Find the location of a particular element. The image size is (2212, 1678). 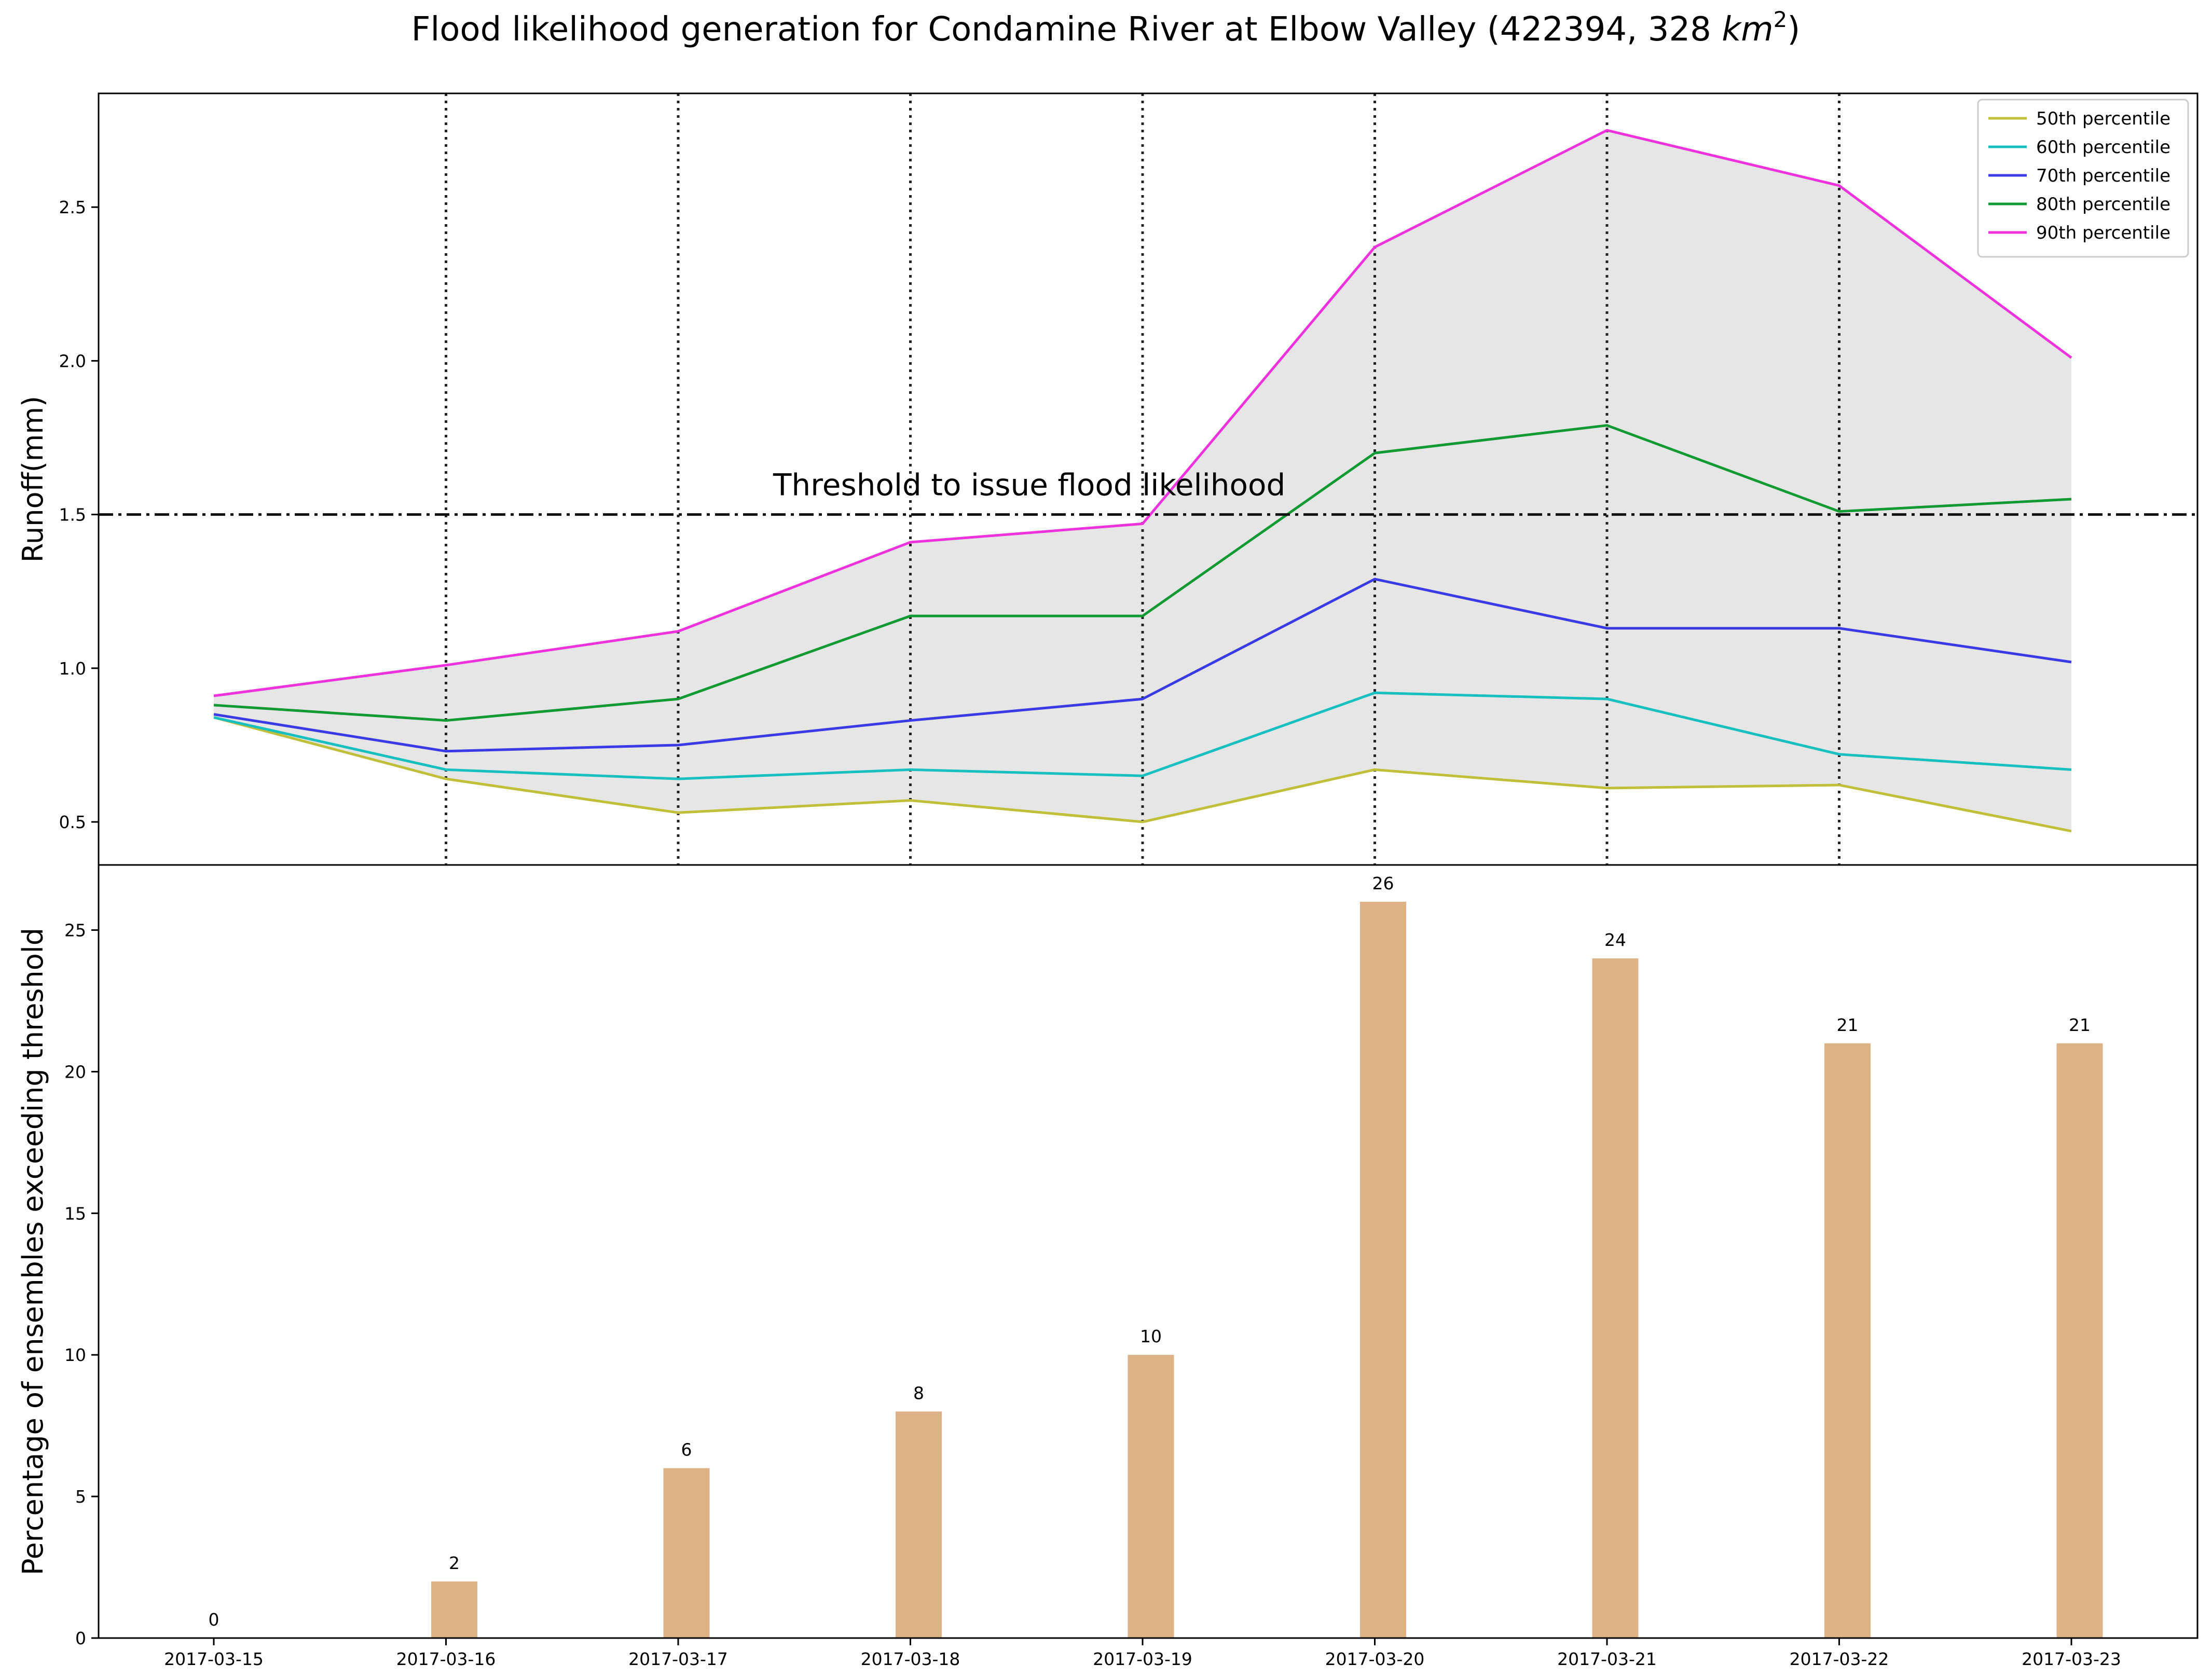

x-tick-label: 2017-03-16 is located at coordinates (446, 1659).